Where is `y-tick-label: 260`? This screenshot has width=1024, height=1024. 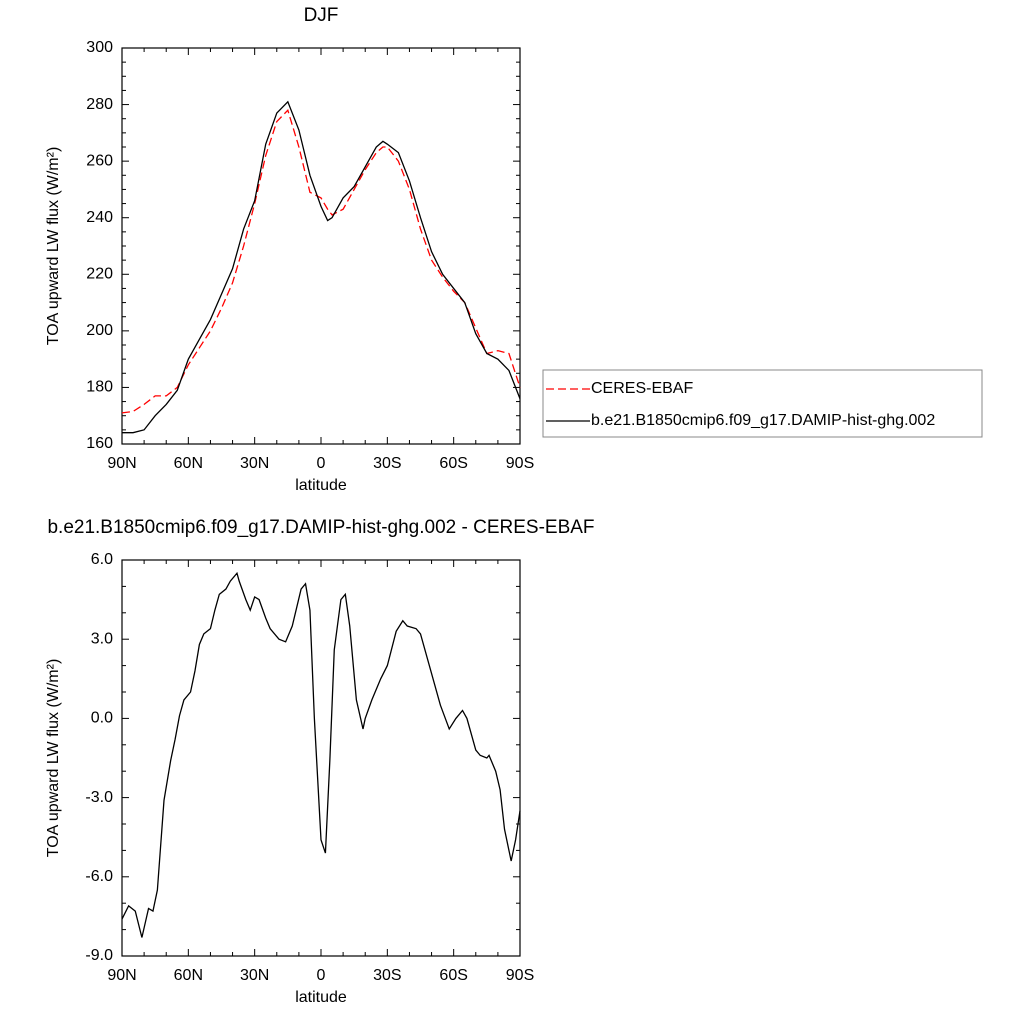 y-tick-label: 260 is located at coordinates (99, 160).